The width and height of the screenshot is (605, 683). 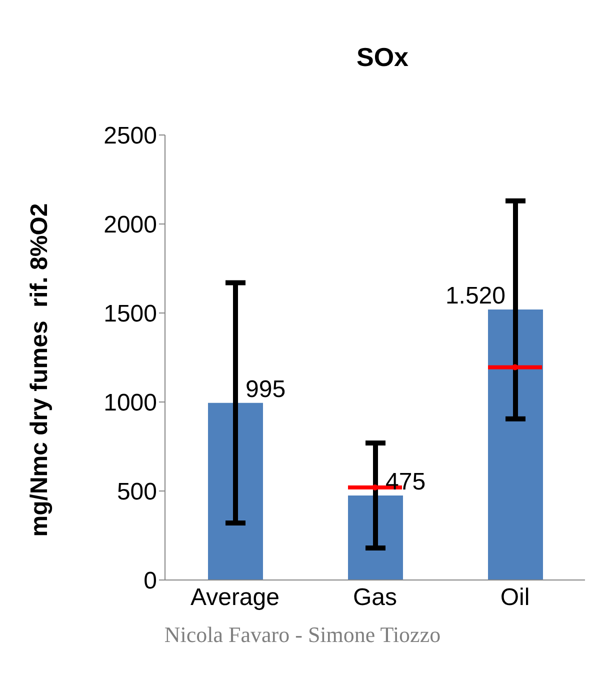 What do you see at coordinates (130, 314) in the screenshot?
I see `y-tick-label: 1500` at bounding box center [130, 314].